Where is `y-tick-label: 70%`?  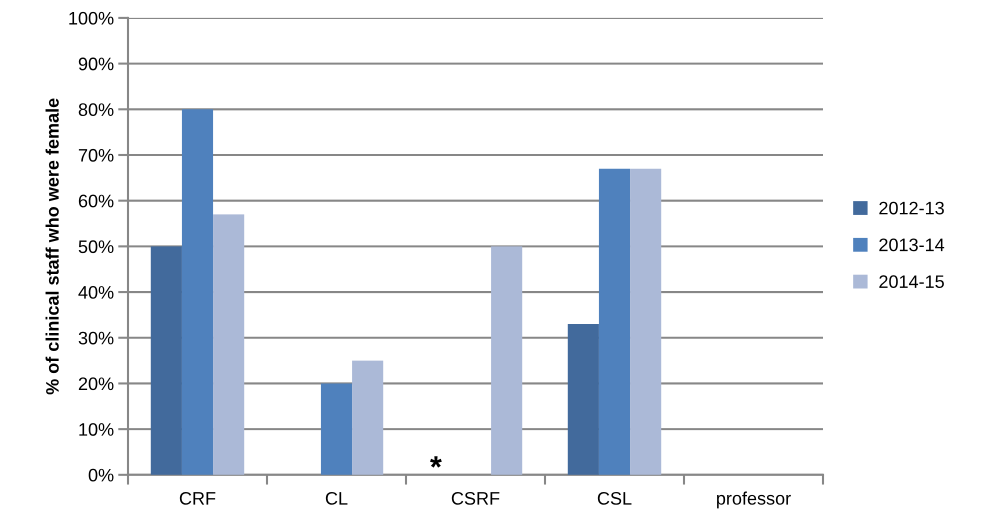
y-tick-label: 70% is located at coordinates (96, 155).